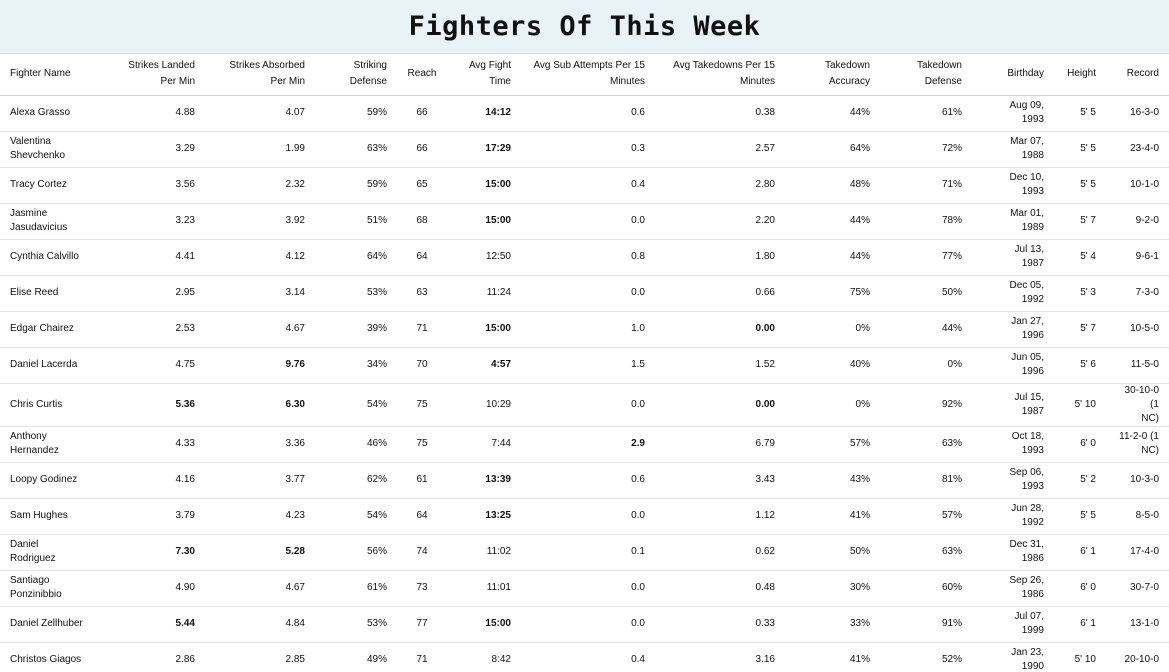 The image size is (1169, 672). I want to click on cell-striking-defense: 56%, so click(356, 552).